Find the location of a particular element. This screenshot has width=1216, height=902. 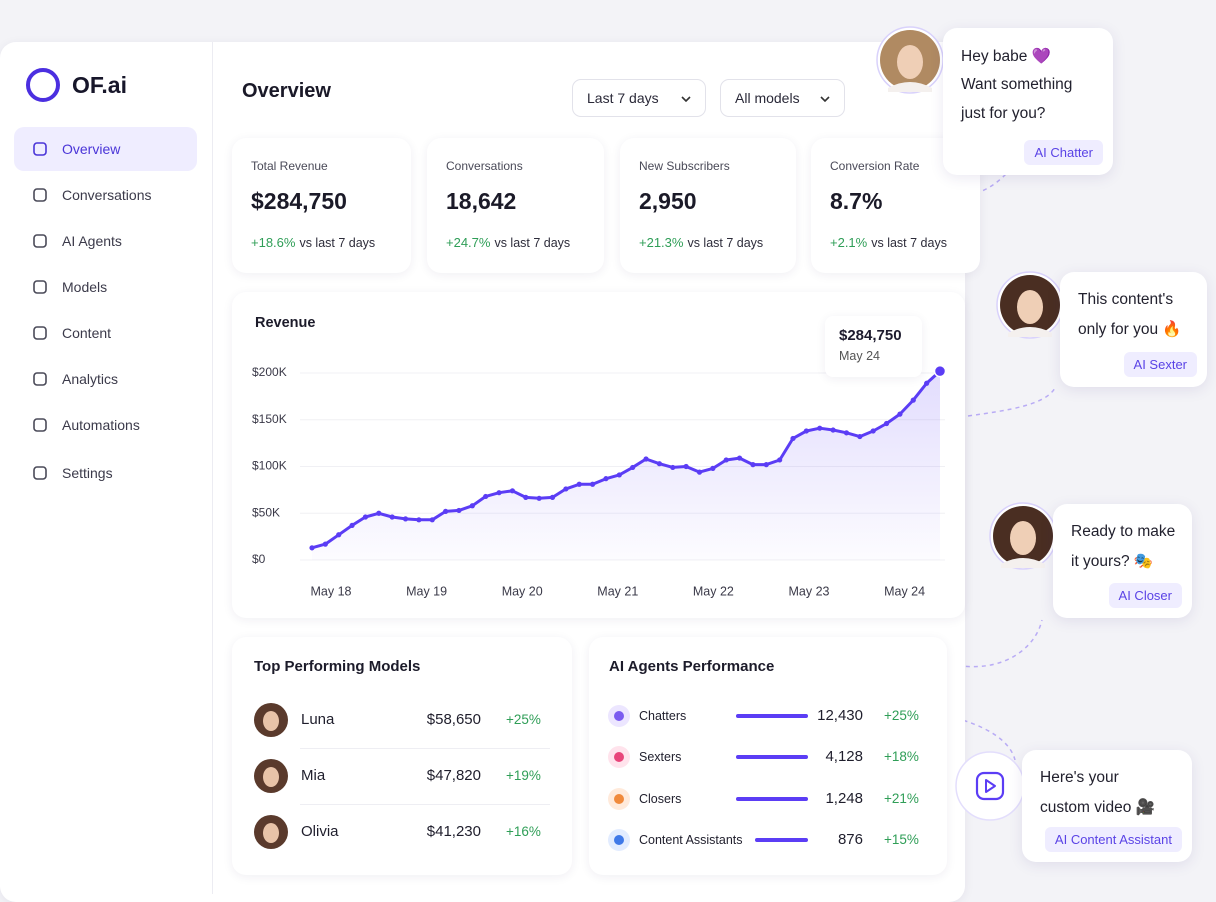

stat-label: Conversations is located at coordinates (484, 166).